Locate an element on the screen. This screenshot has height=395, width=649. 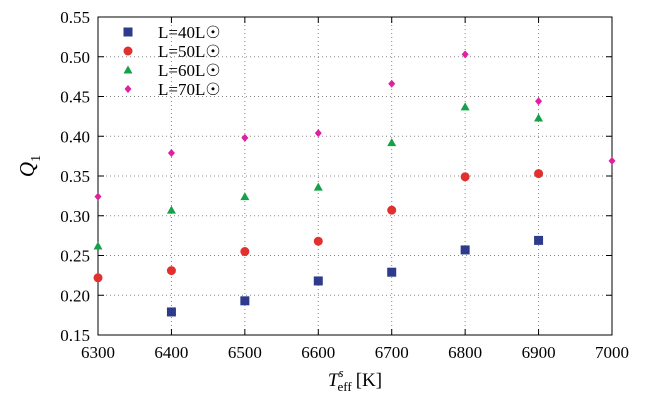
y-tick-label: 0.15 is located at coordinates (75, 335).